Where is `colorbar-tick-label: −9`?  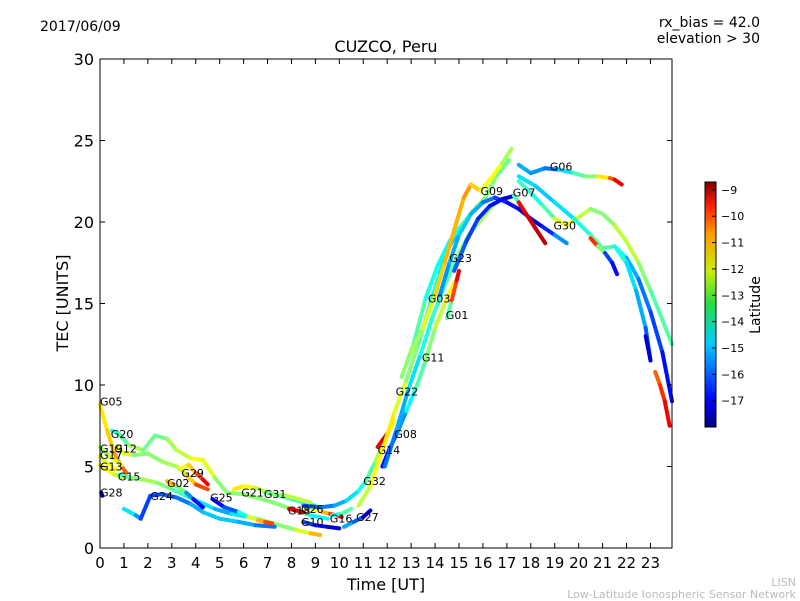
colorbar-tick-label: −9 is located at coordinates (729, 190).